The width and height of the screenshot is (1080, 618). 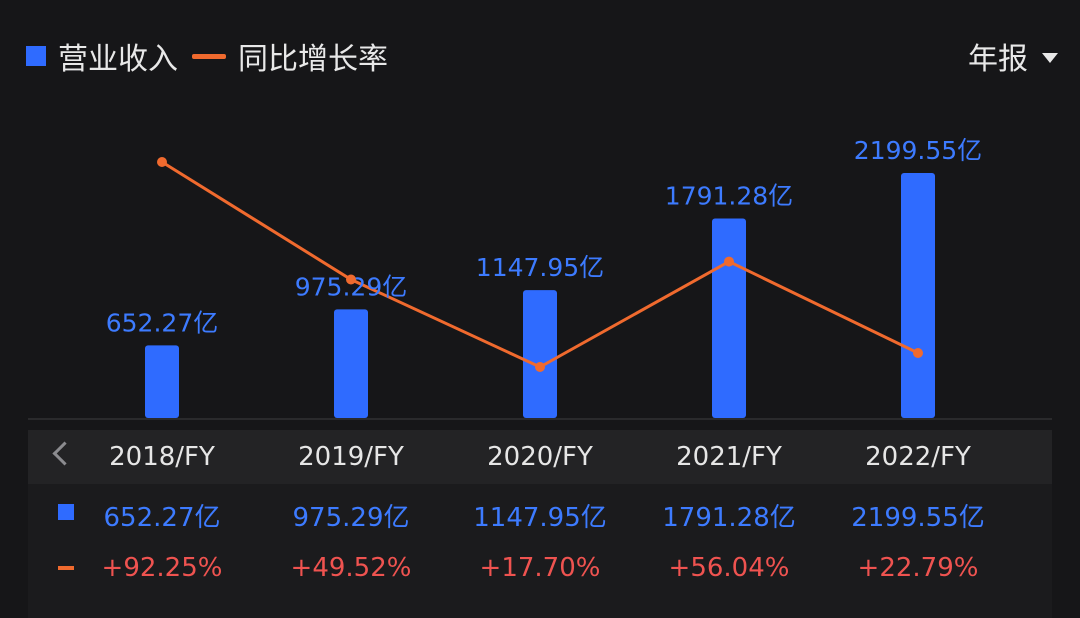 I want to click on period-selector: 年报, so click(x=1013, y=56).